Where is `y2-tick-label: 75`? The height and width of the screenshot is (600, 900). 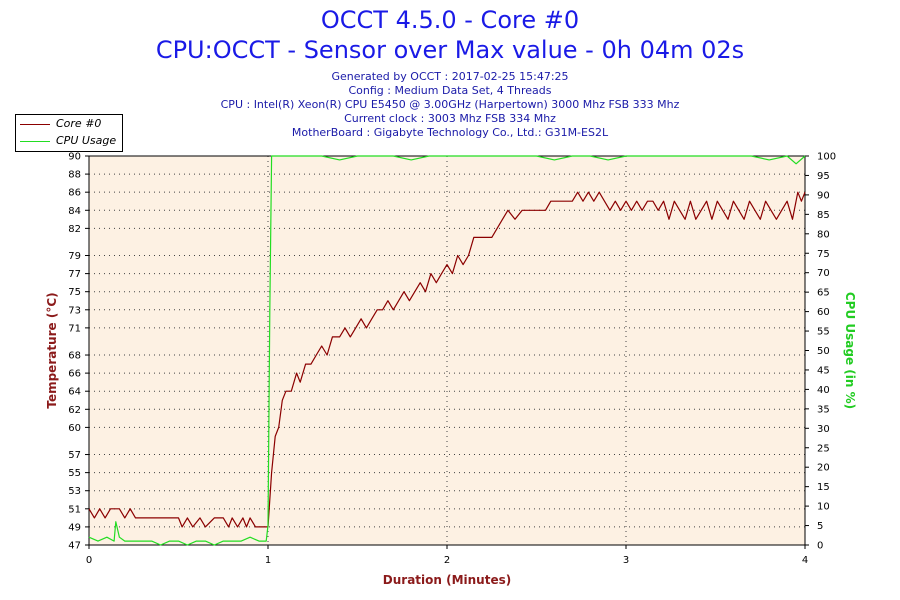
y2-tick-label: 75 is located at coordinates (823, 254).